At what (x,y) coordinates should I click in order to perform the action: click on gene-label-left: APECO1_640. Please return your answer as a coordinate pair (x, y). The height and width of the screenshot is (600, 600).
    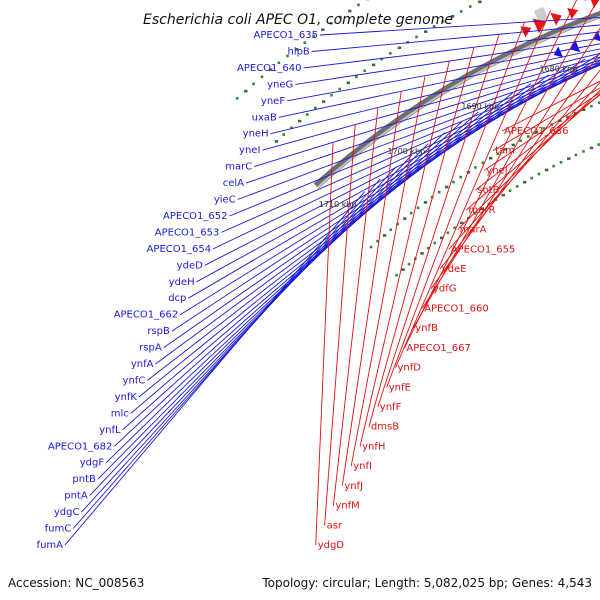
    Looking at the image, I should click on (269, 68).